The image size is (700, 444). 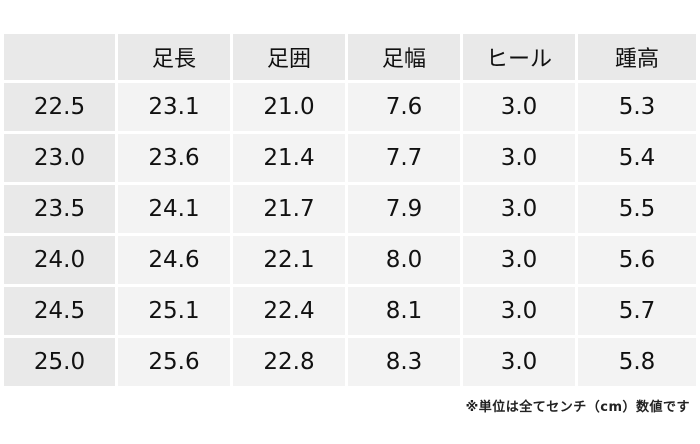 What do you see at coordinates (289, 57) in the screenshot?
I see `header-foot-girth: 足囲` at bounding box center [289, 57].